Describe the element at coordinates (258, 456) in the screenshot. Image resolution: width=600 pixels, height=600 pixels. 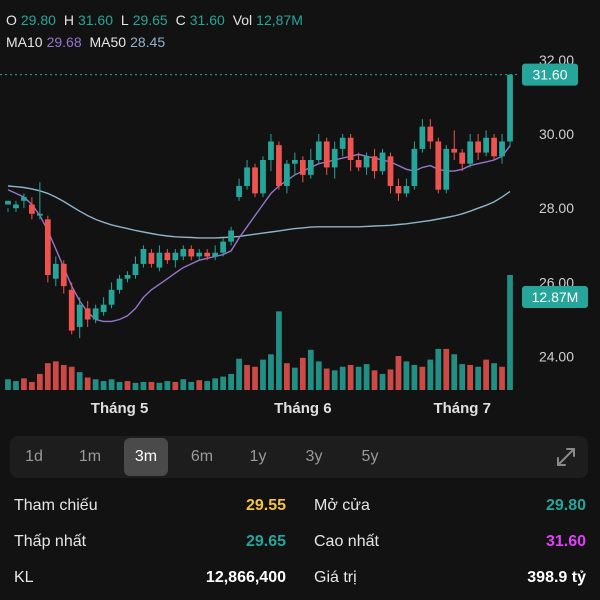
I see `range-button-1y: 1y` at that location.